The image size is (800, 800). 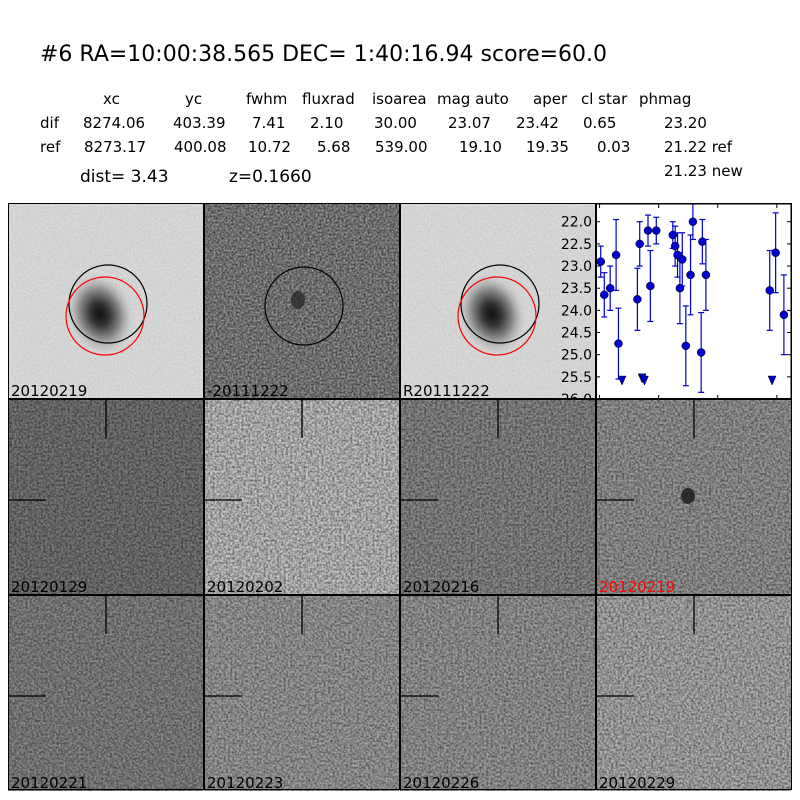 I want to click on diff-aperture-circle, so click(x=304, y=306).